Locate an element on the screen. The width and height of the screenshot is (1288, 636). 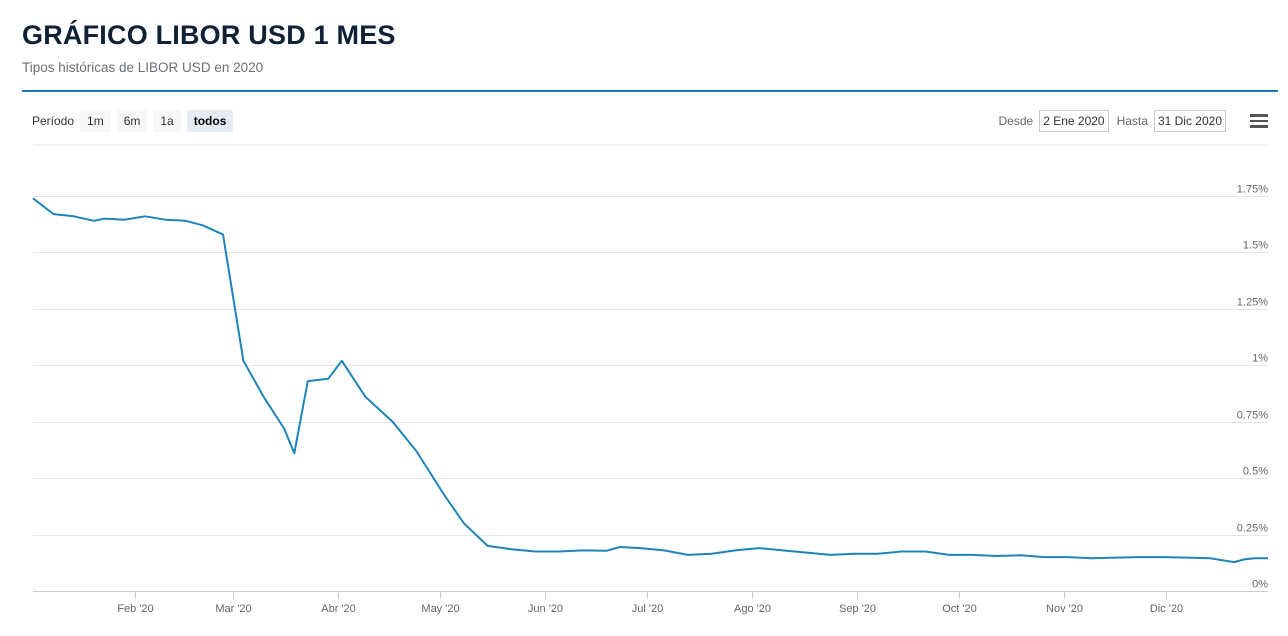
y-tick-label: 1% is located at coordinates (1260, 359).